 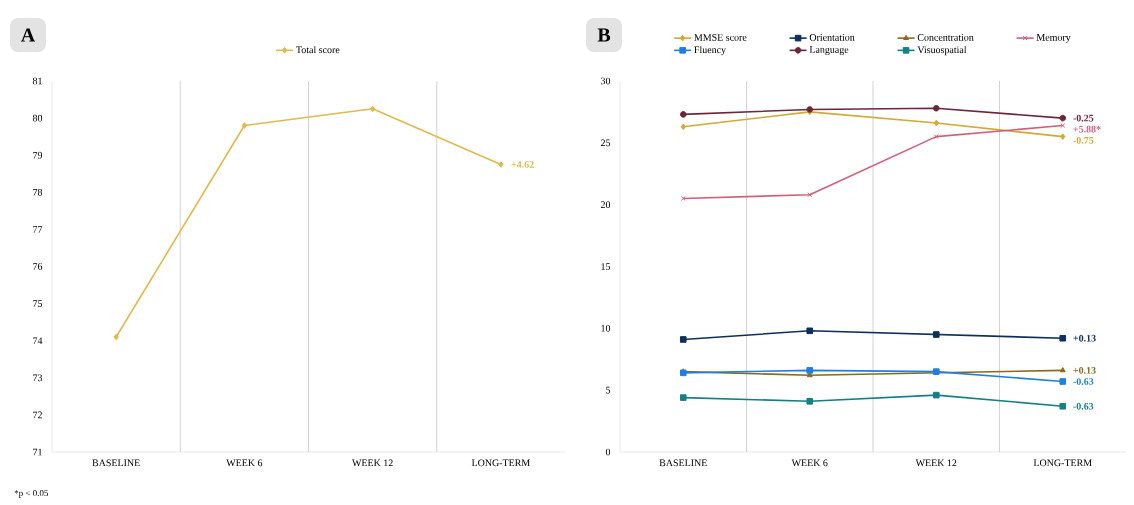 I want to click on y-tick-label: 78, so click(x=38, y=192).